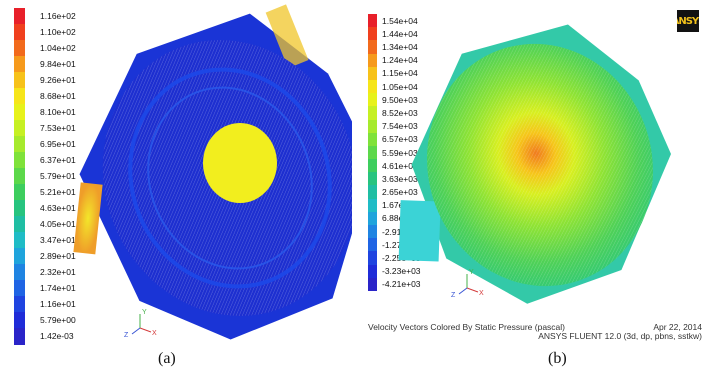 This screenshot has width=702, height=376. Describe the element at coordinates (688, 21) in the screenshot. I see `ansys-logo: ANSYS` at that location.